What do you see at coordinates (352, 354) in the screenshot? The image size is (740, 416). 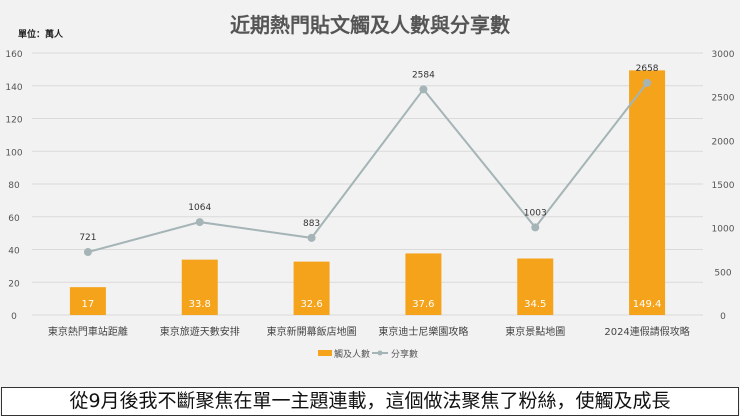 I see `legend-bar-label: 觸及人數` at bounding box center [352, 354].